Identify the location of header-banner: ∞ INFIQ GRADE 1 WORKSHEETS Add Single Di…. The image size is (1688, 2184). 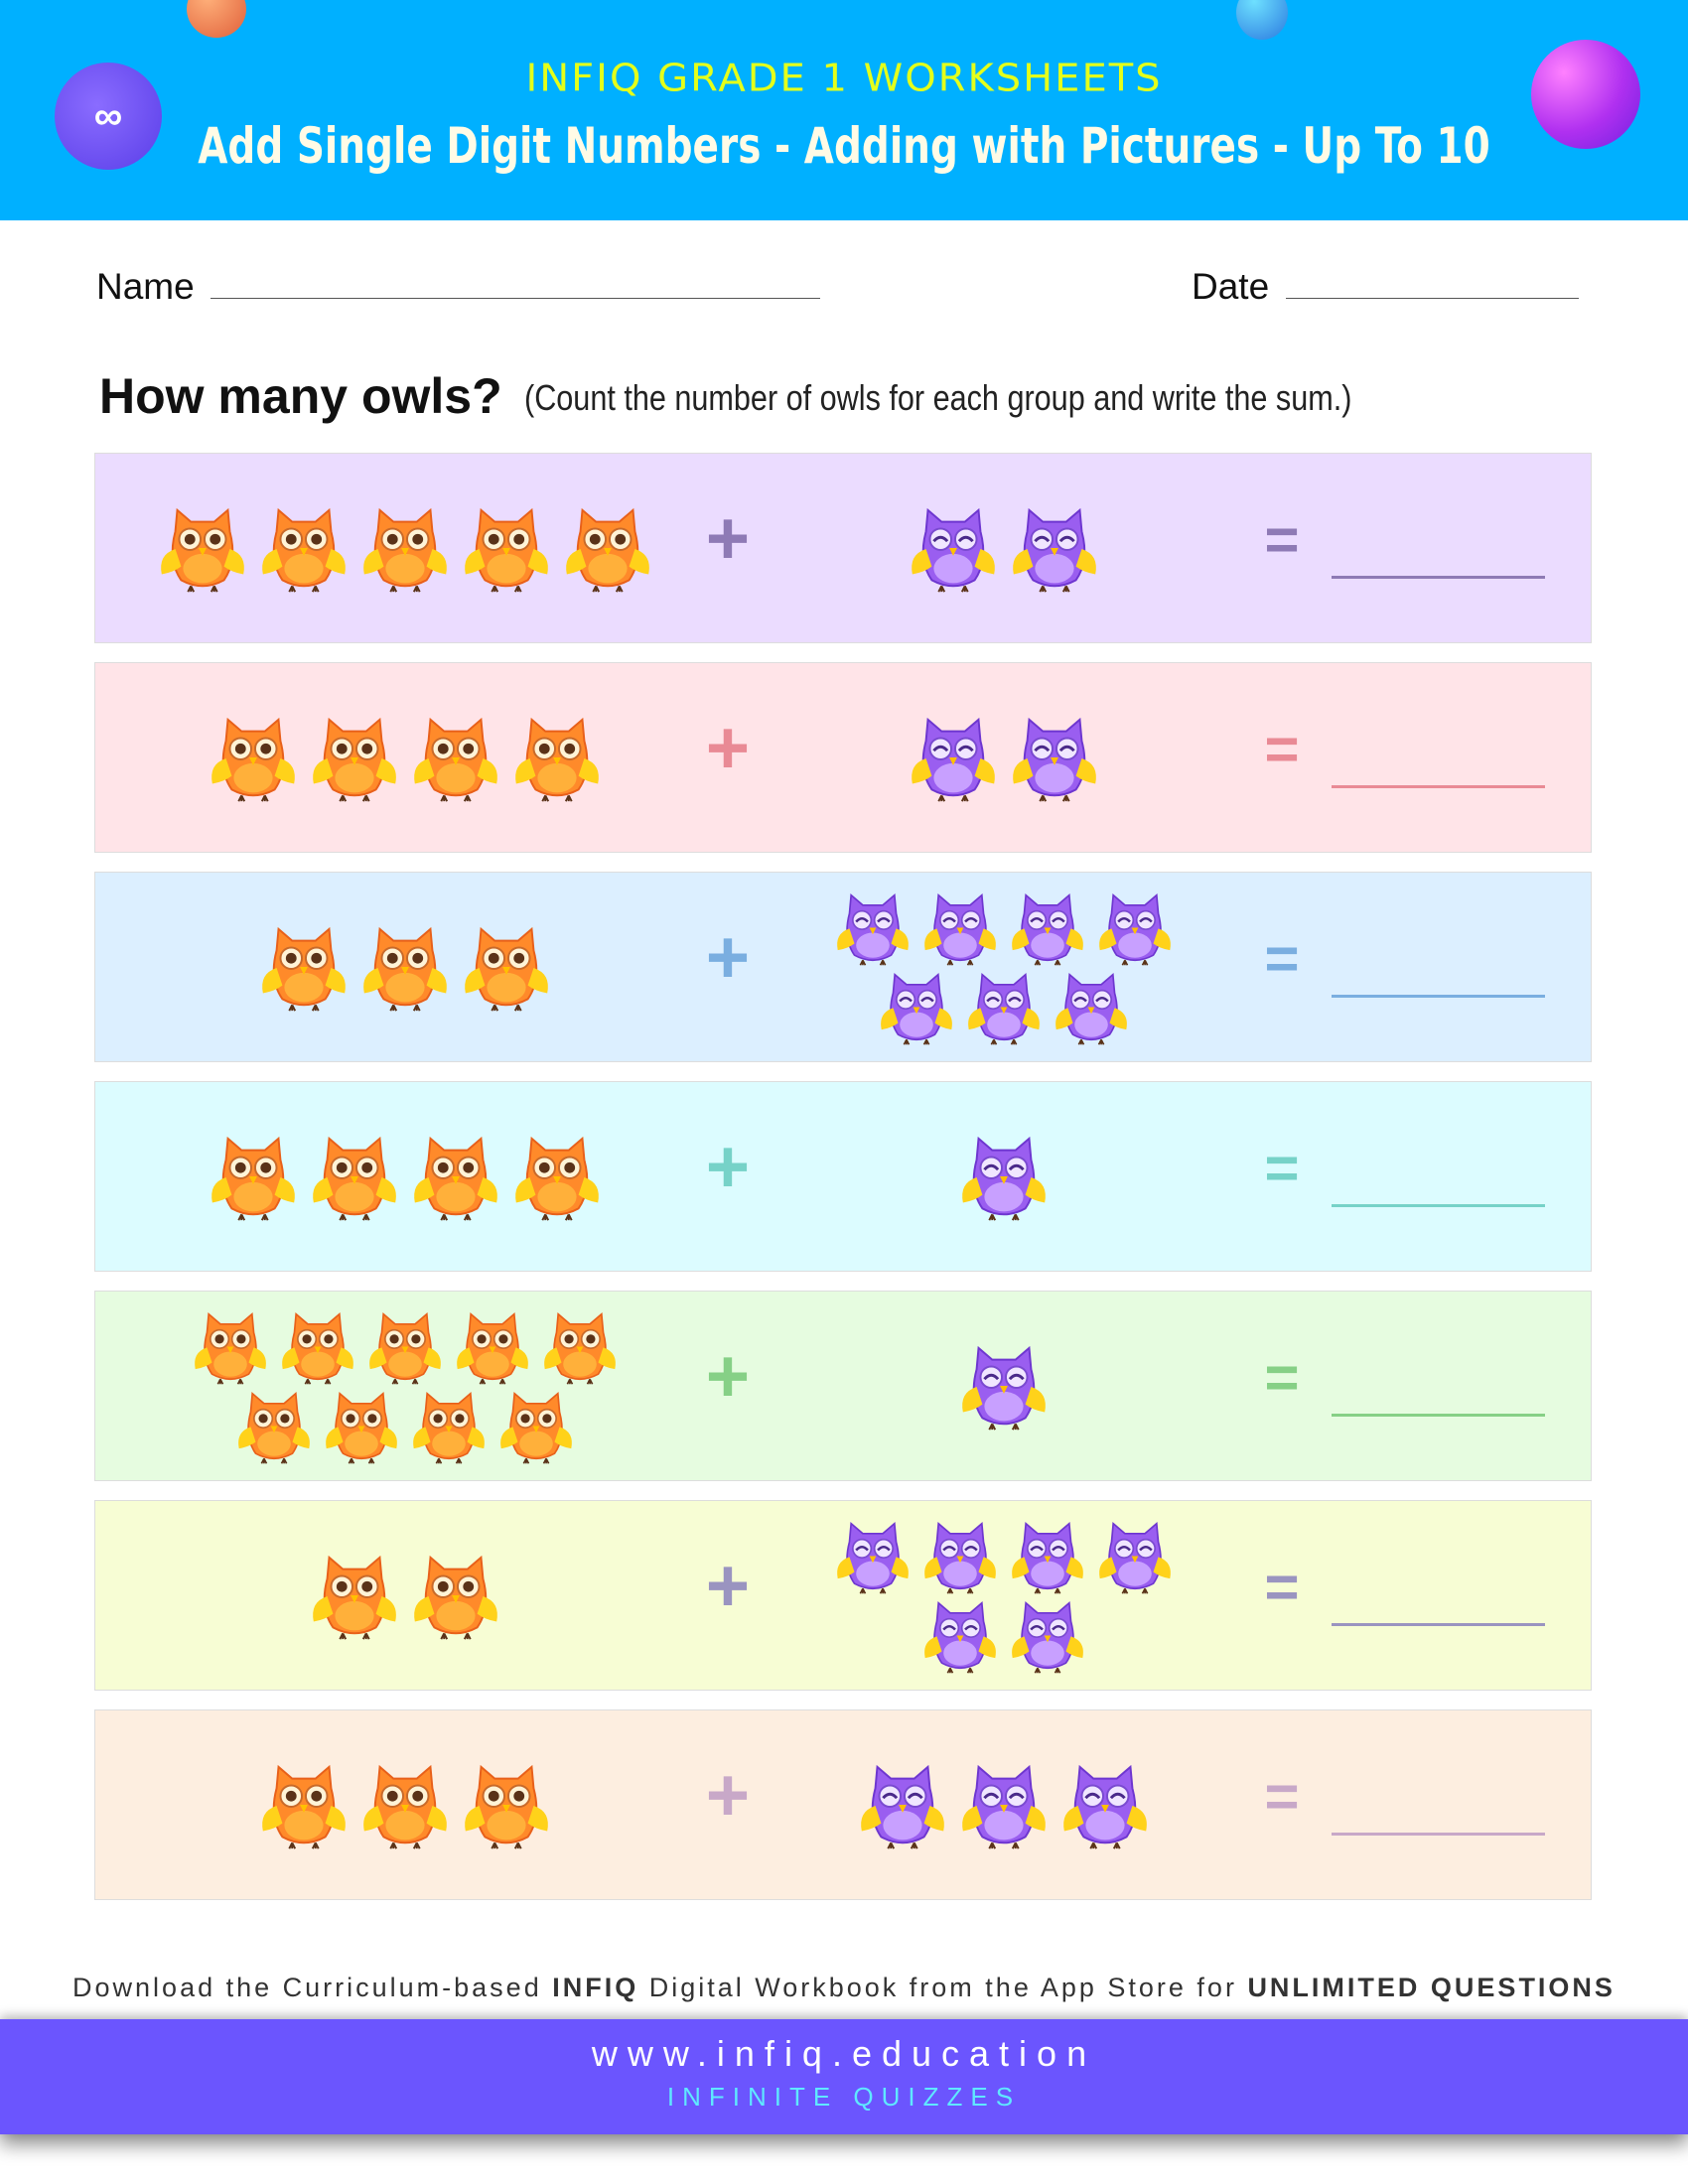
(844, 110).